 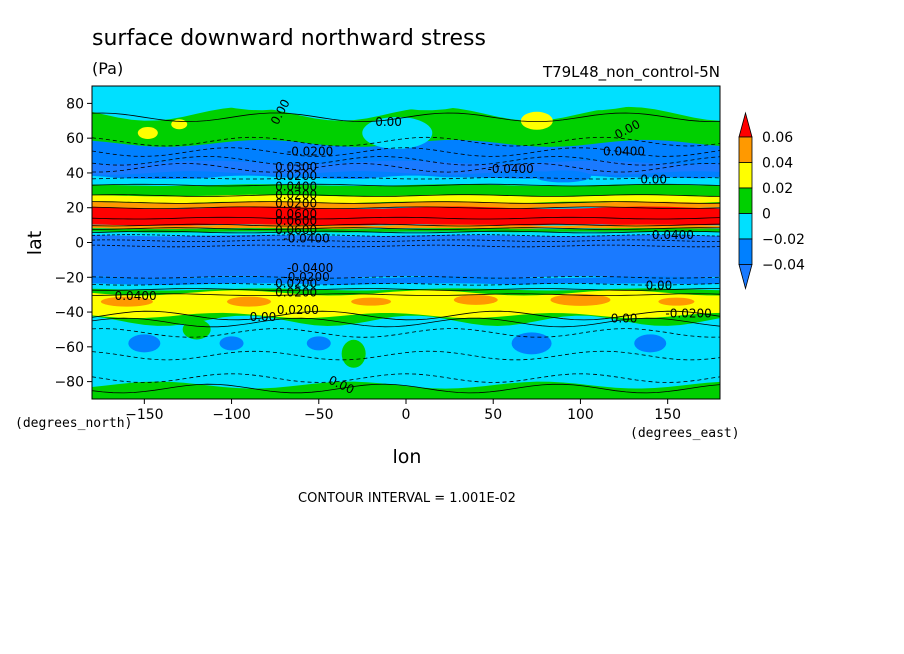 I want to click on x-tick-label: −150, so click(x=144, y=415).